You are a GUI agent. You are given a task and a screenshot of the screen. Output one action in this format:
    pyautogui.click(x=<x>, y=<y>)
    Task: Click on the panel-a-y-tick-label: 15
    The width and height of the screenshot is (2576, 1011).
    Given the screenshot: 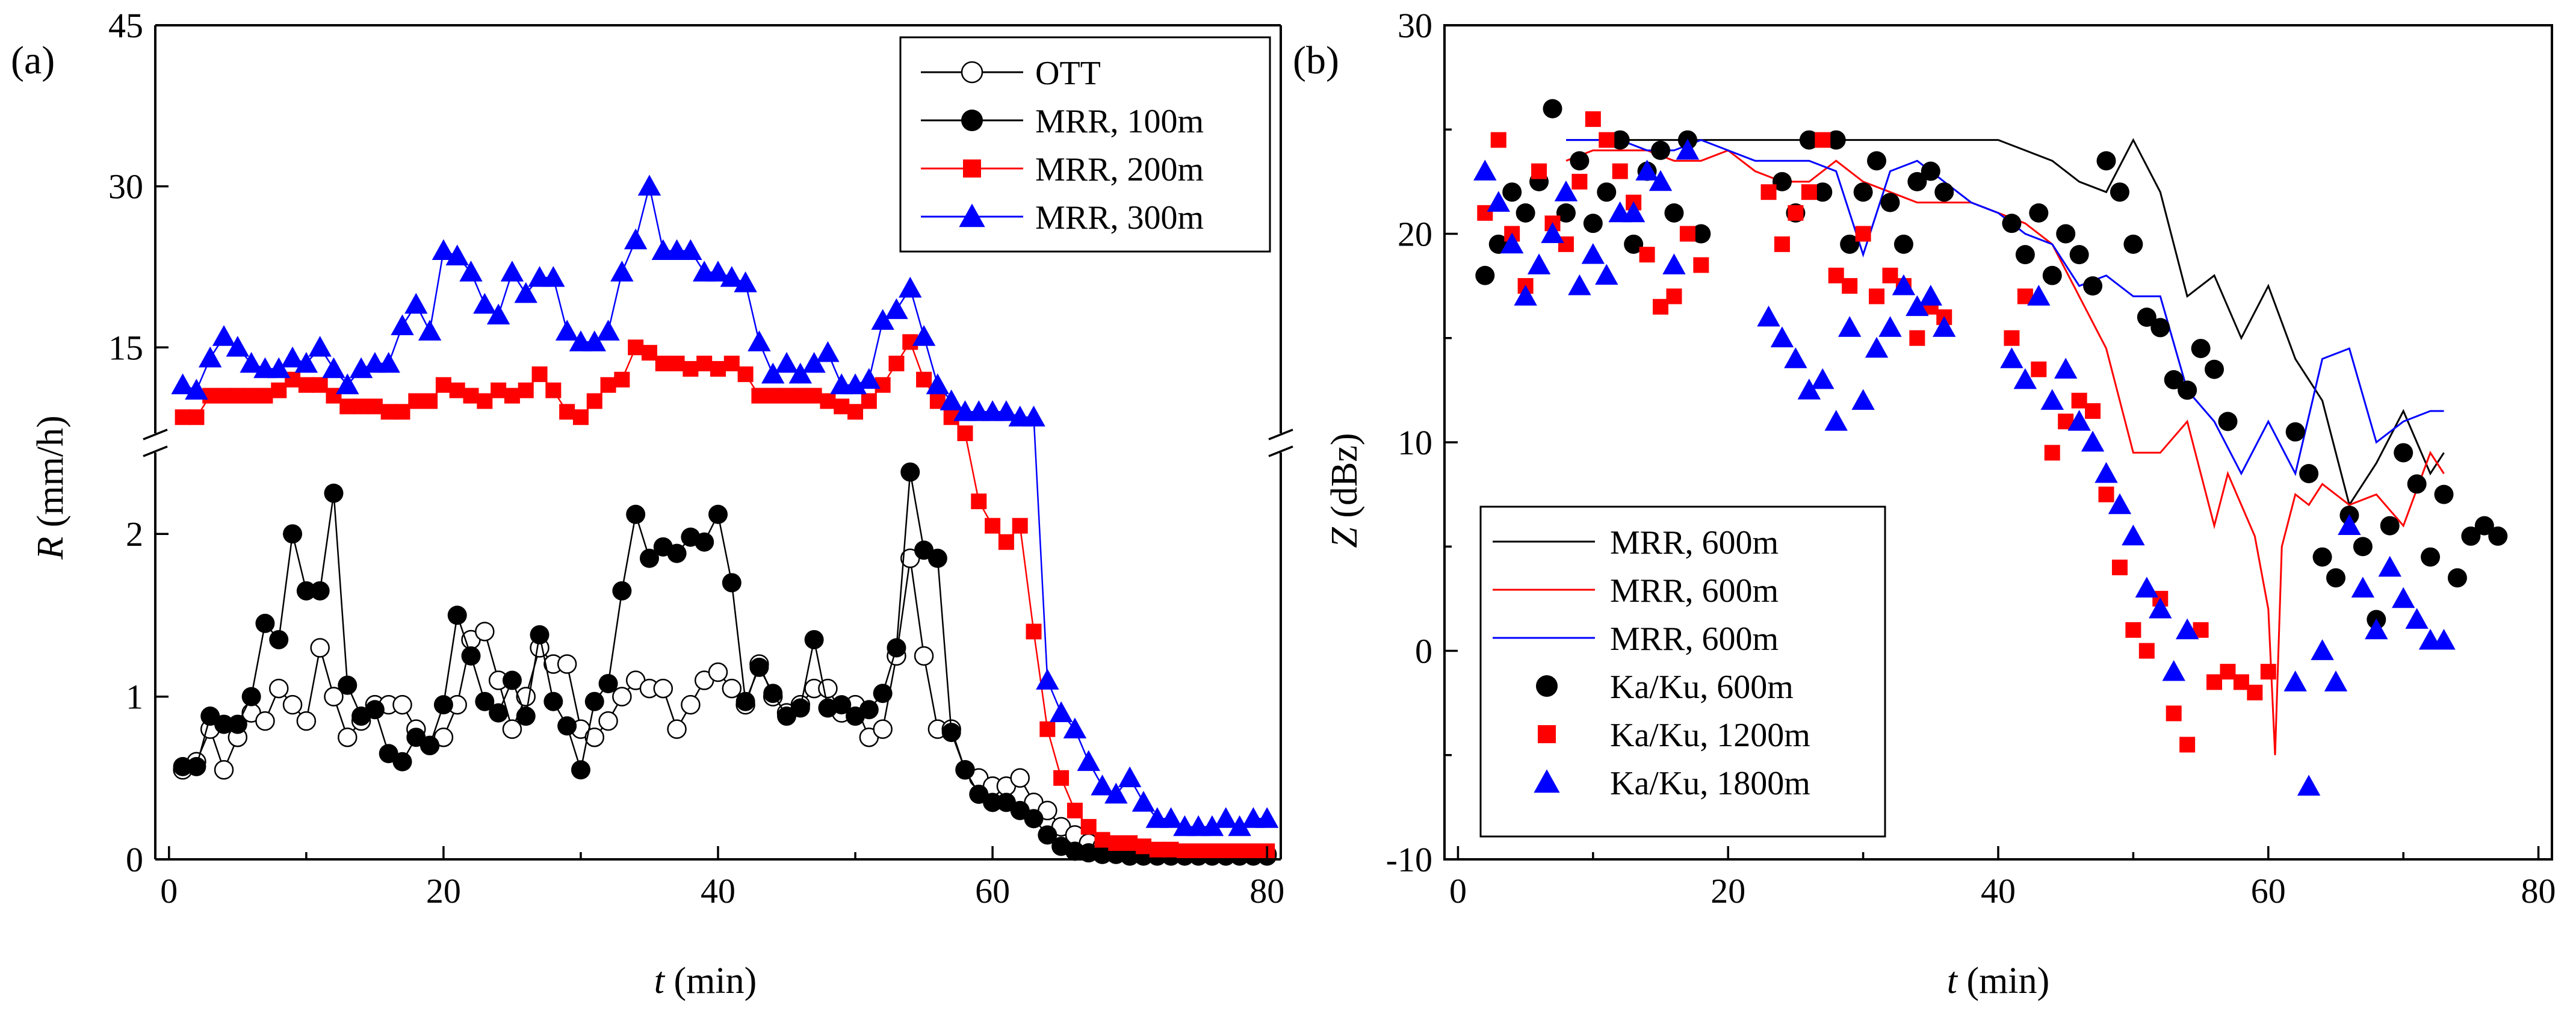 What is the action you would take?
    pyautogui.click(x=125, y=347)
    